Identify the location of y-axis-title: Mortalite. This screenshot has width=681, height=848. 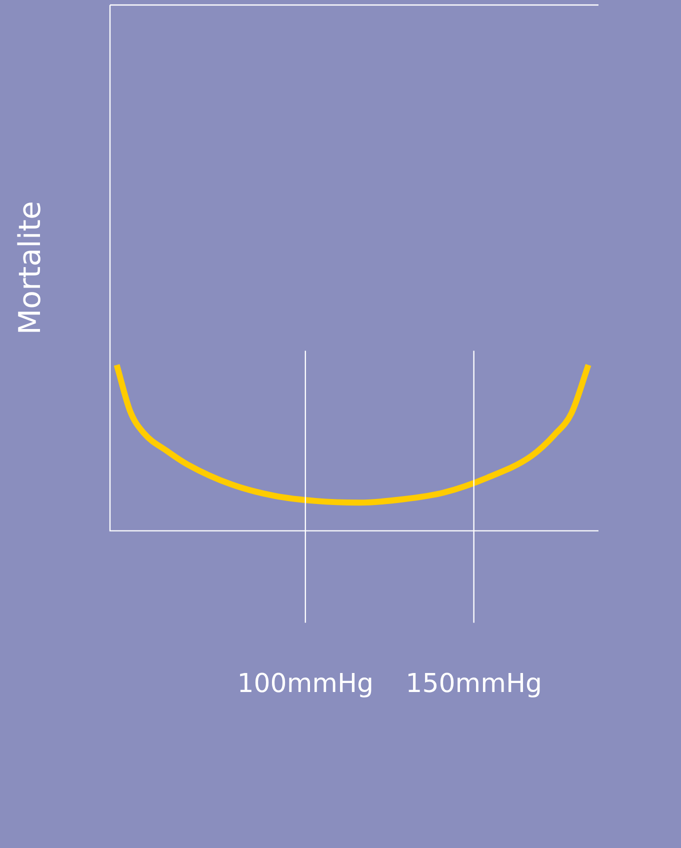
(30, 268).